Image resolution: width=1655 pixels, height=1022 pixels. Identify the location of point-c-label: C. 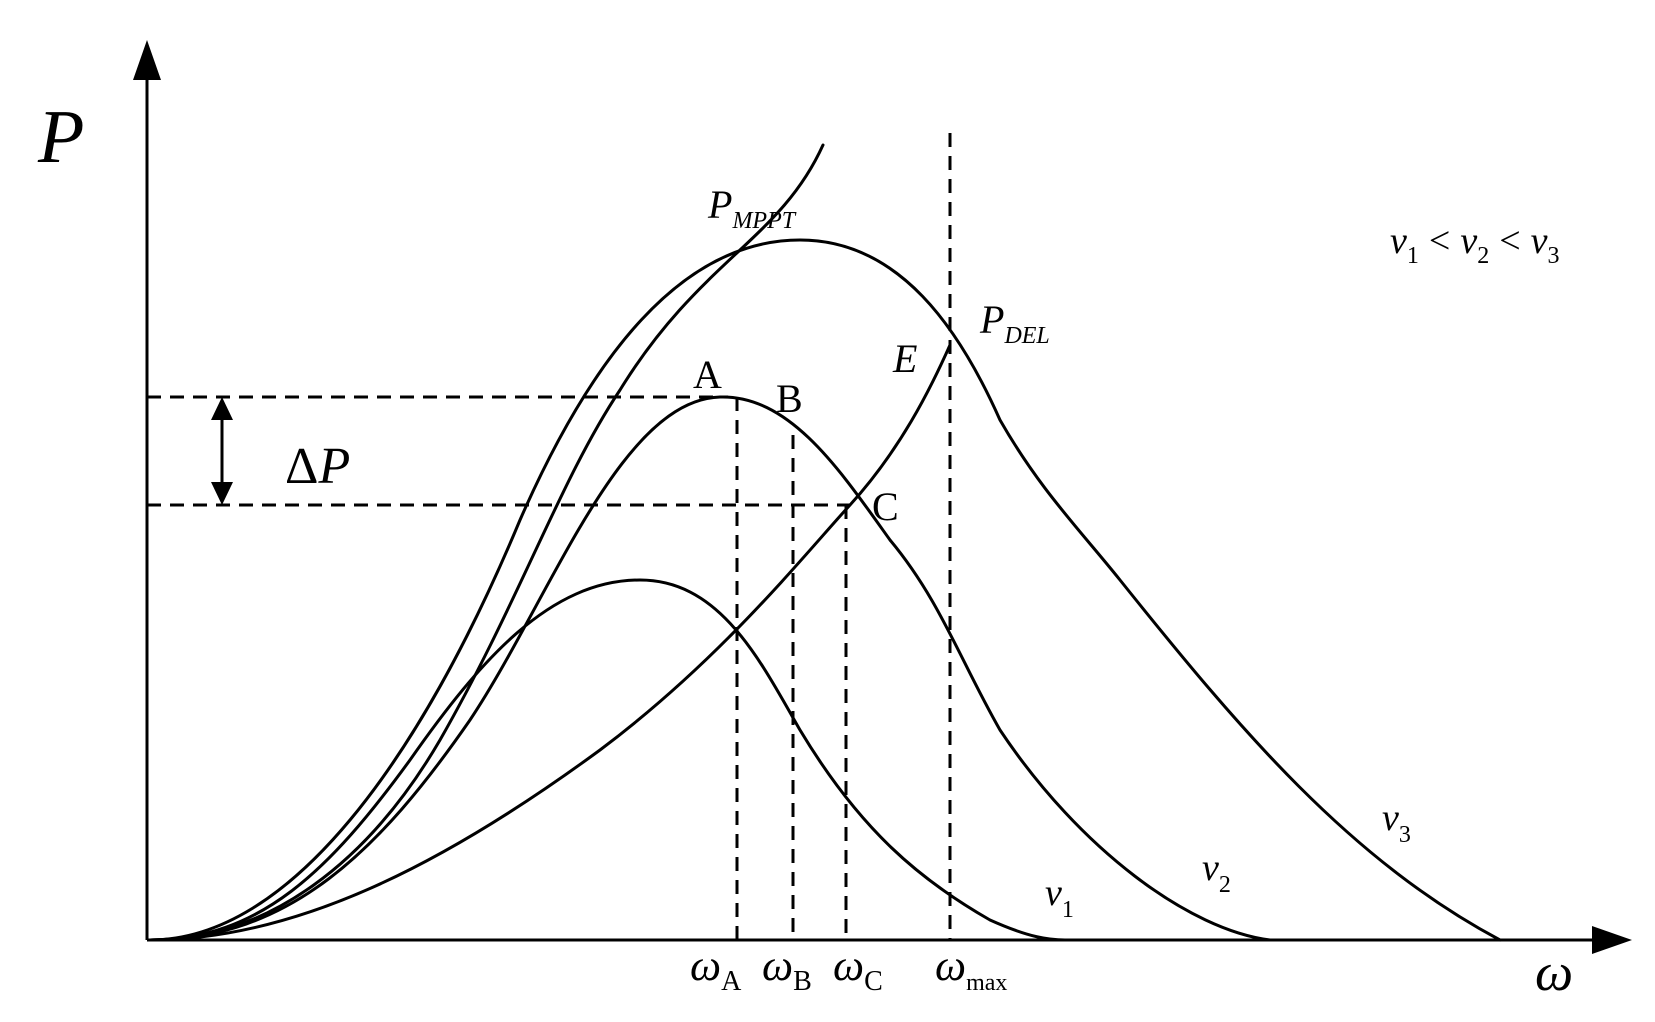
(885, 506).